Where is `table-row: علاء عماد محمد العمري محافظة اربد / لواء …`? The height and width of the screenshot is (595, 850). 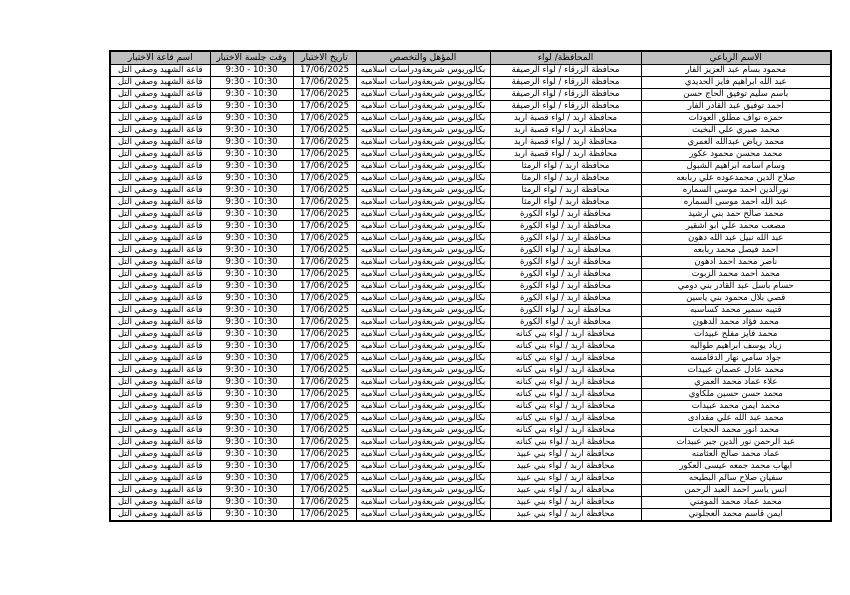 table-row: علاء عماد محمد العمري محافظة اربد / لواء … is located at coordinates (470, 382).